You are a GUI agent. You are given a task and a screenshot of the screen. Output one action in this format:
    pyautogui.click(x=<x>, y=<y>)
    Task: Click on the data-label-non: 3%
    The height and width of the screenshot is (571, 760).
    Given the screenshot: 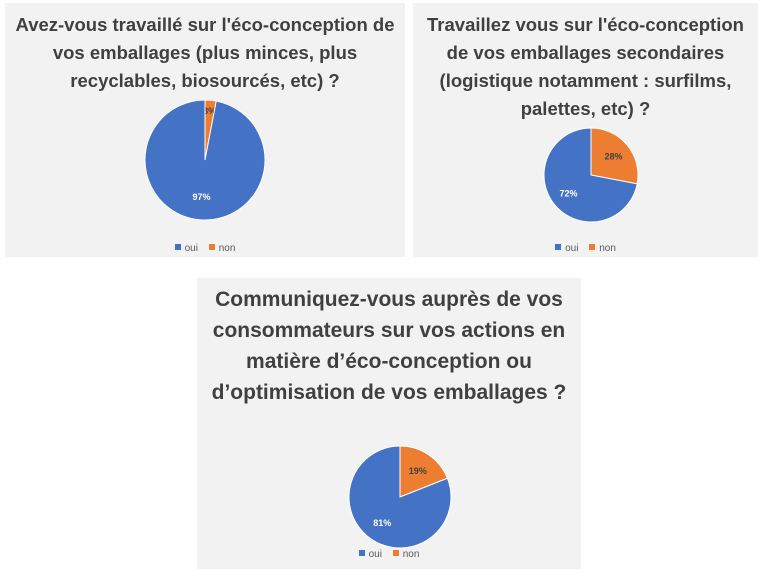 What is the action you would take?
    pyautogui.click(x=209, y=111)
    